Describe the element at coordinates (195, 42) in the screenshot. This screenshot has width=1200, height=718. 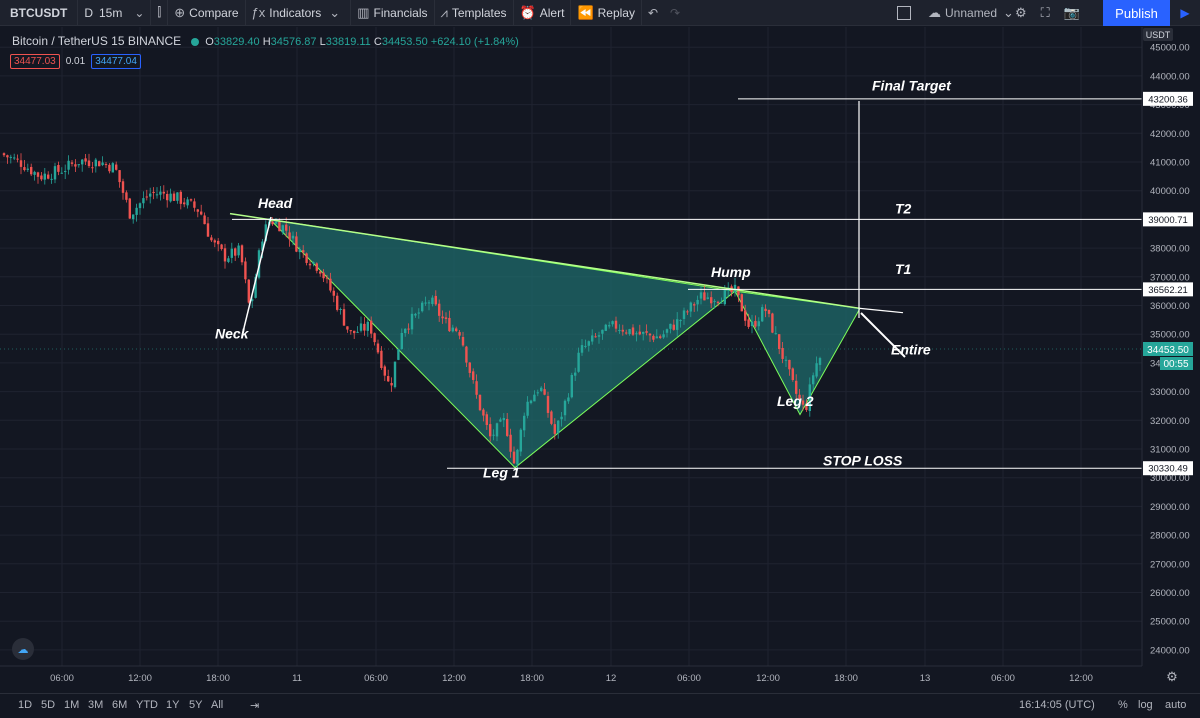
I see `market-status-dot` at that location.